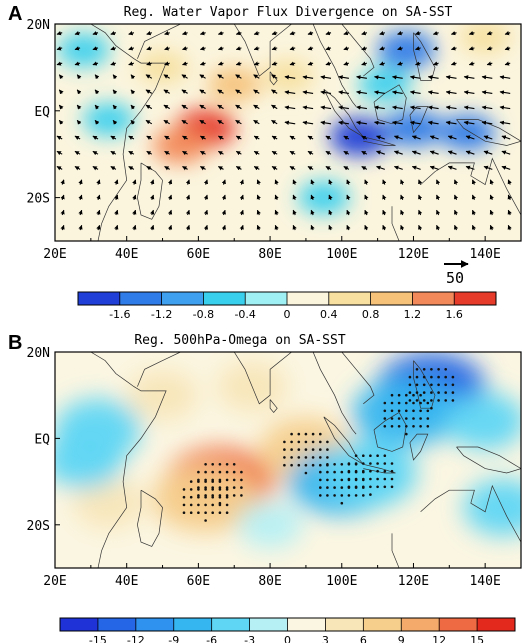 The height and width of the screenshot is (643, 526). I want to click on panel-b-y-tick-label: 20S, so click(38, 526).